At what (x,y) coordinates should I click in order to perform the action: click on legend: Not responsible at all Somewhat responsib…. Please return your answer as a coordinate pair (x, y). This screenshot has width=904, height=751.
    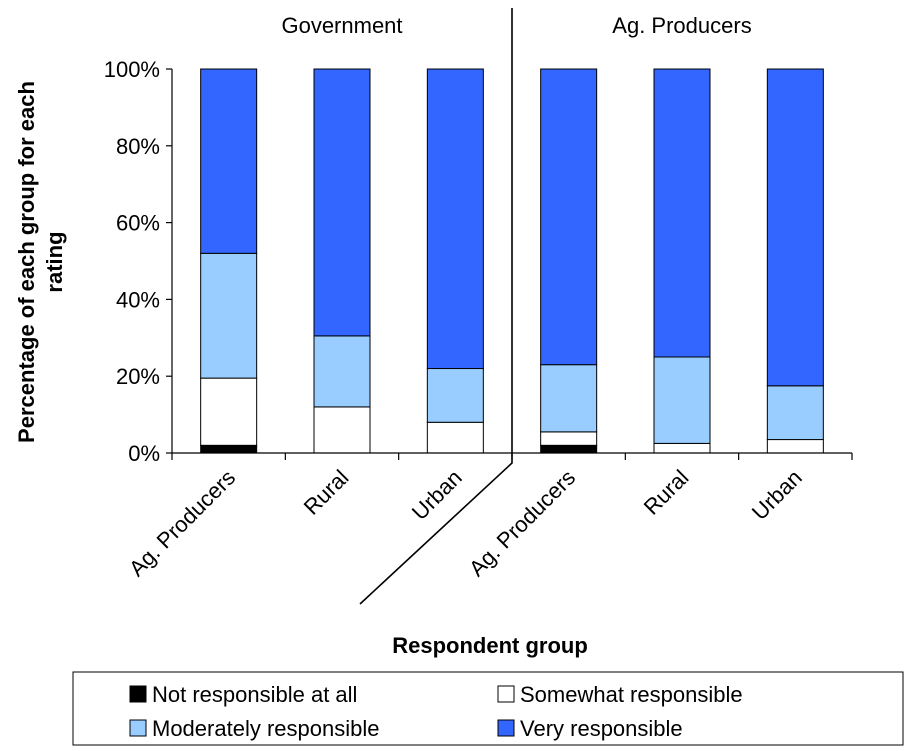
    Looking at the image, I should click on (488, 708).